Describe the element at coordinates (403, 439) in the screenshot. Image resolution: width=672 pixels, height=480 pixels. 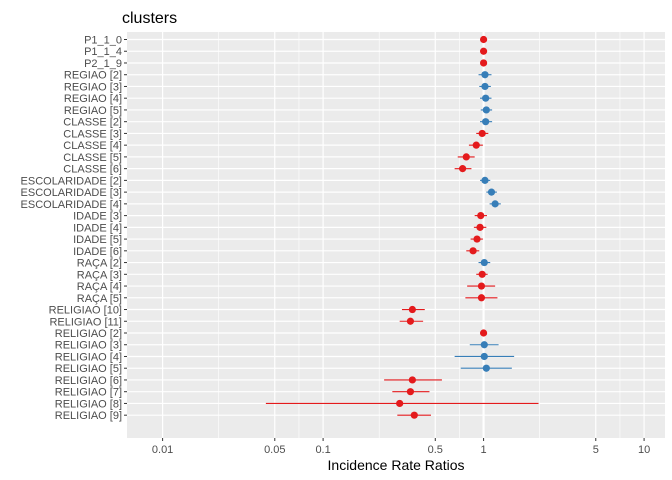
I see `x-axis-ticks` at that location.